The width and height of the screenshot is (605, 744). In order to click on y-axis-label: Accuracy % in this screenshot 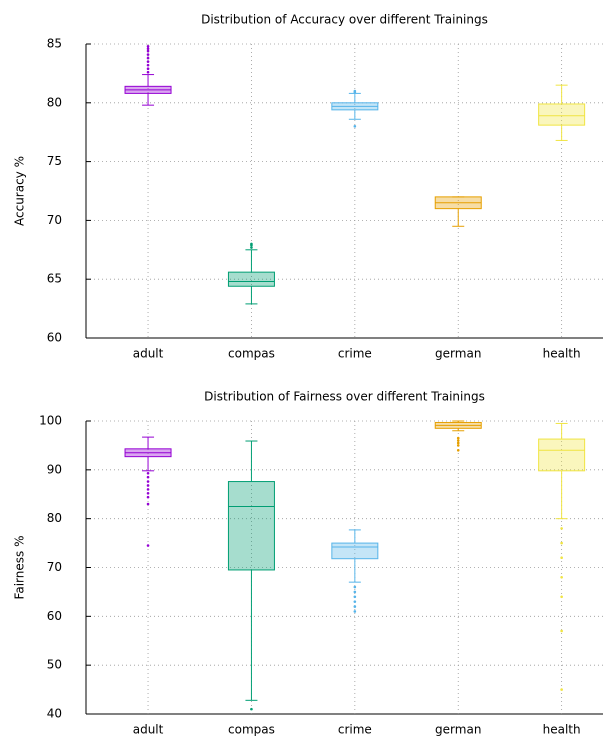, I will do `click(20, 191)`.